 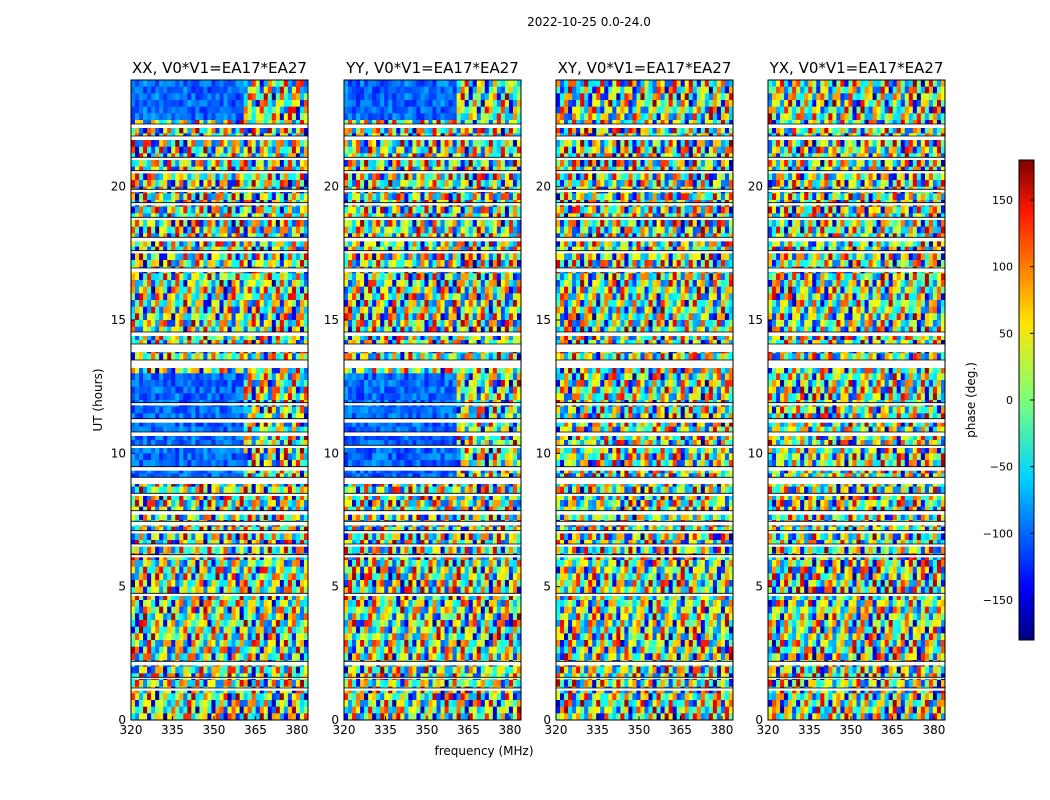 I want to click on x-axis-label: frequency (MHz), so click(x=483, y=751).